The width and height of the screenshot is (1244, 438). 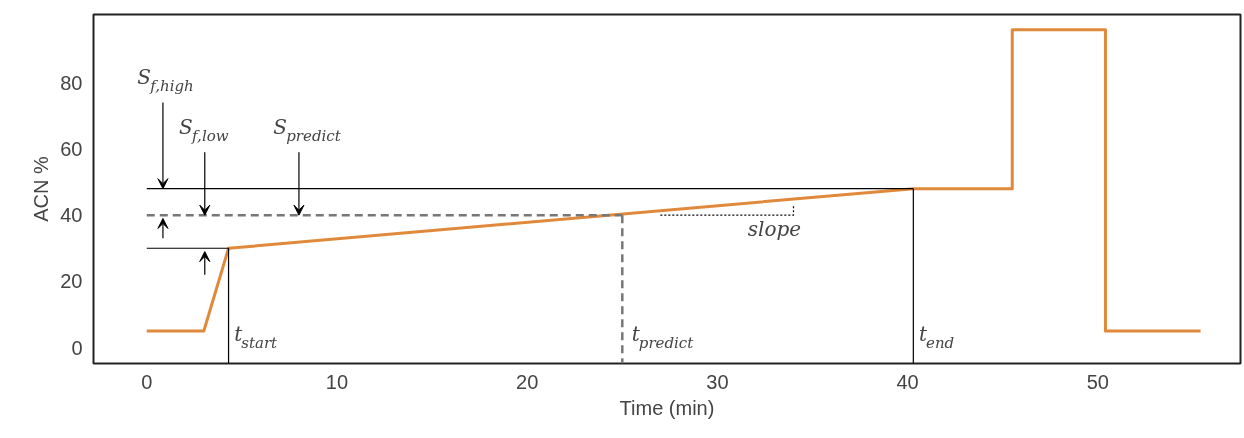 I want to click on x-tick-label: 30, so click(x=717, y=381).